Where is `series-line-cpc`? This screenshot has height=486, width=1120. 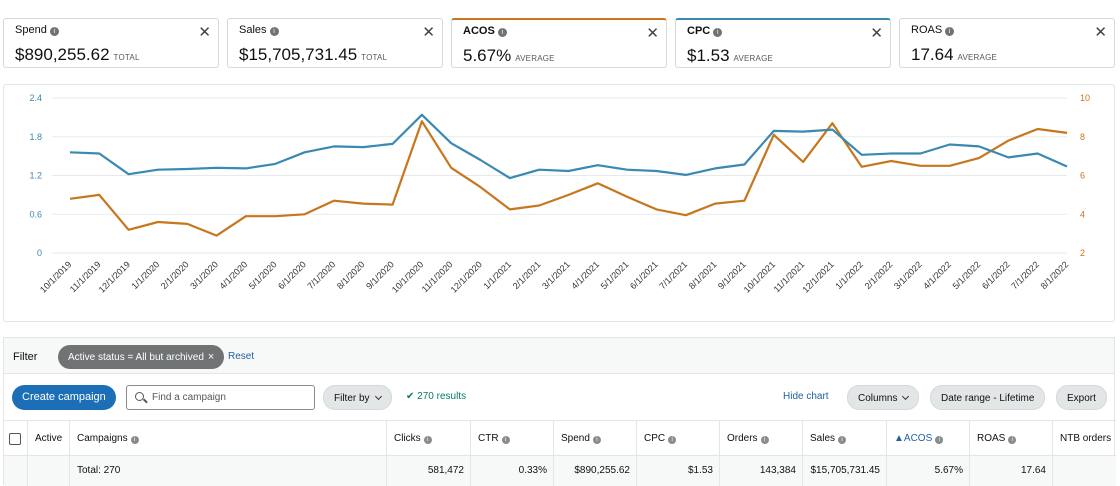 series-line-cpc is located at coordinates (568, 146).